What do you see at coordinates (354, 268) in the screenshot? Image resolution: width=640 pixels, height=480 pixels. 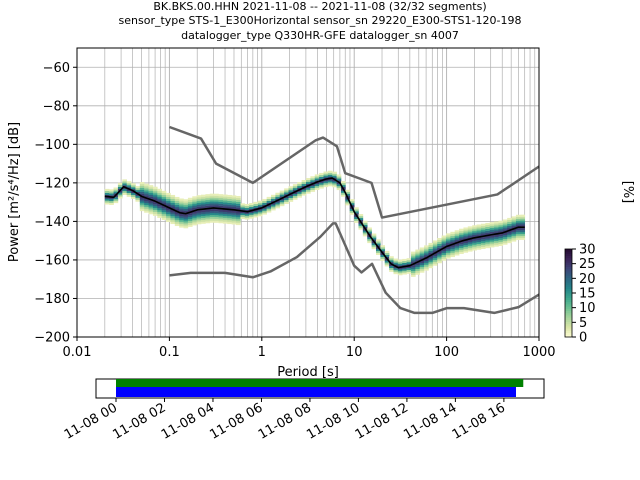 I see `noise-model-low` at bounding box center [354, 268].